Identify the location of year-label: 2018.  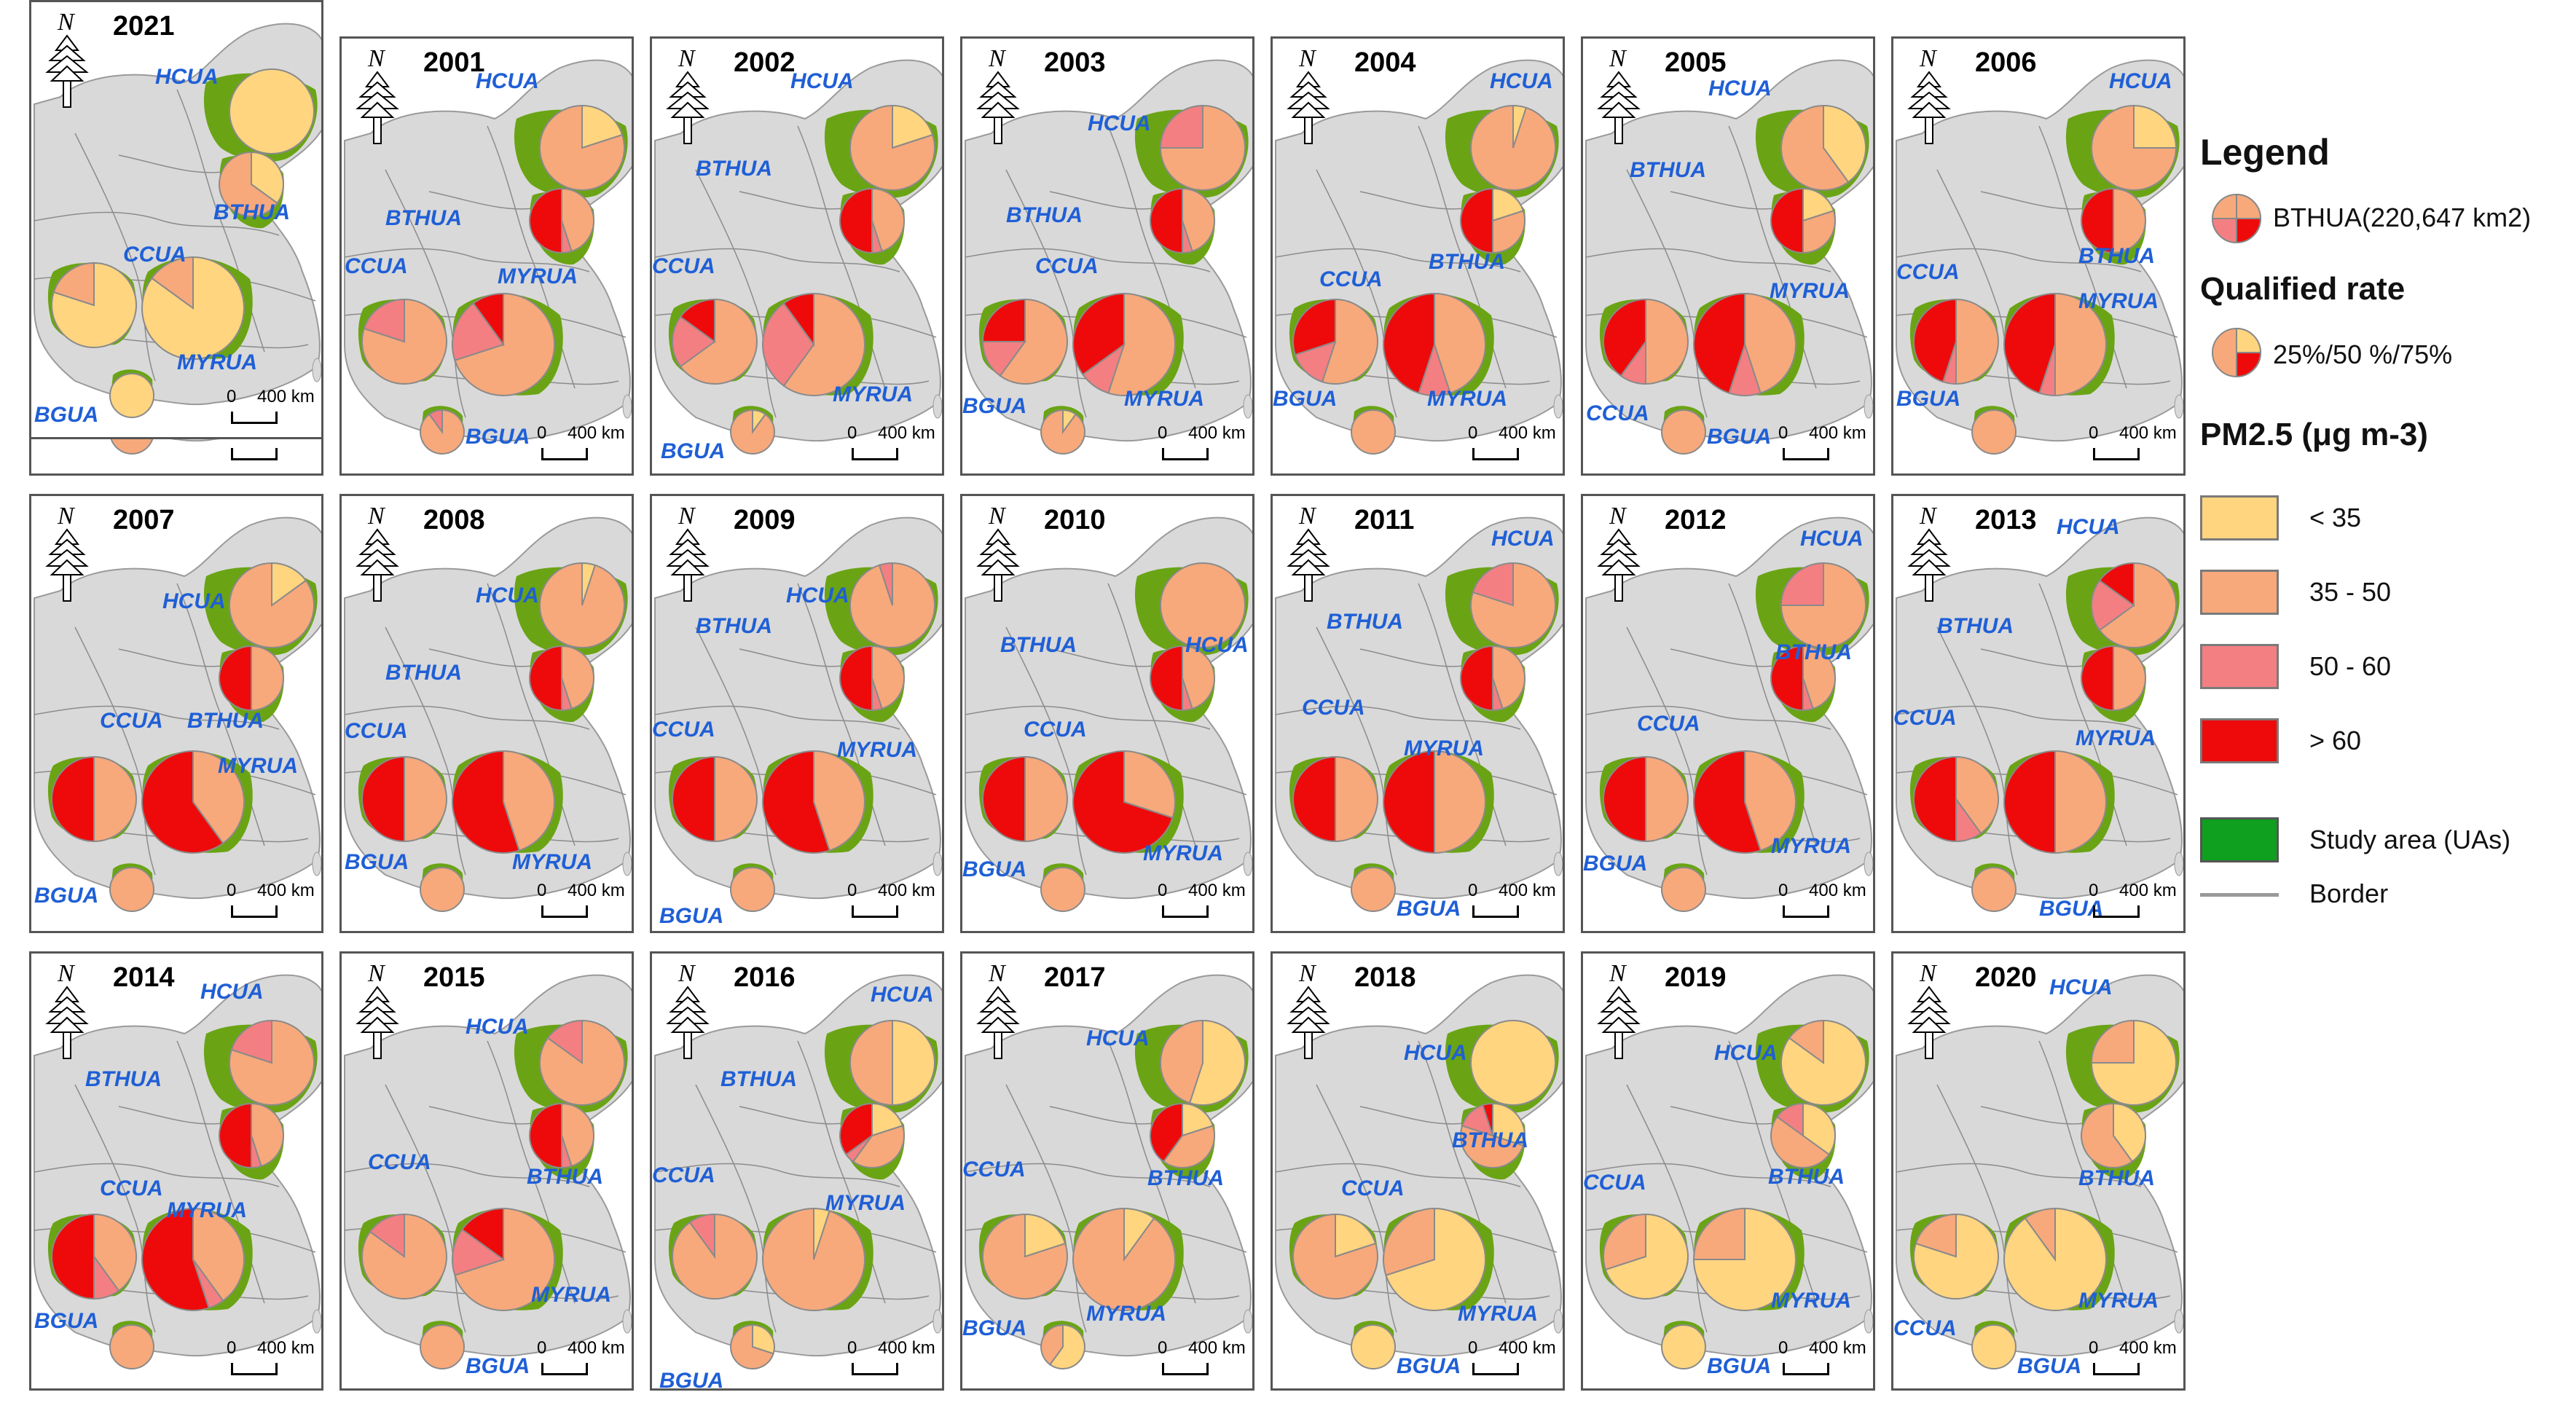
(1385, 978).